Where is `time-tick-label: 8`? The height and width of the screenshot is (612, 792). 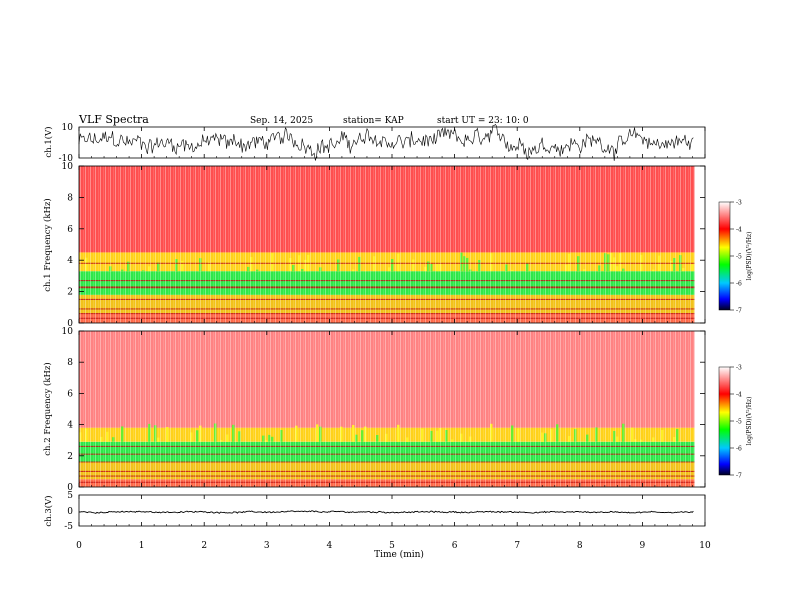
time-tick-label: 8 is located at coordinates (580, 546).